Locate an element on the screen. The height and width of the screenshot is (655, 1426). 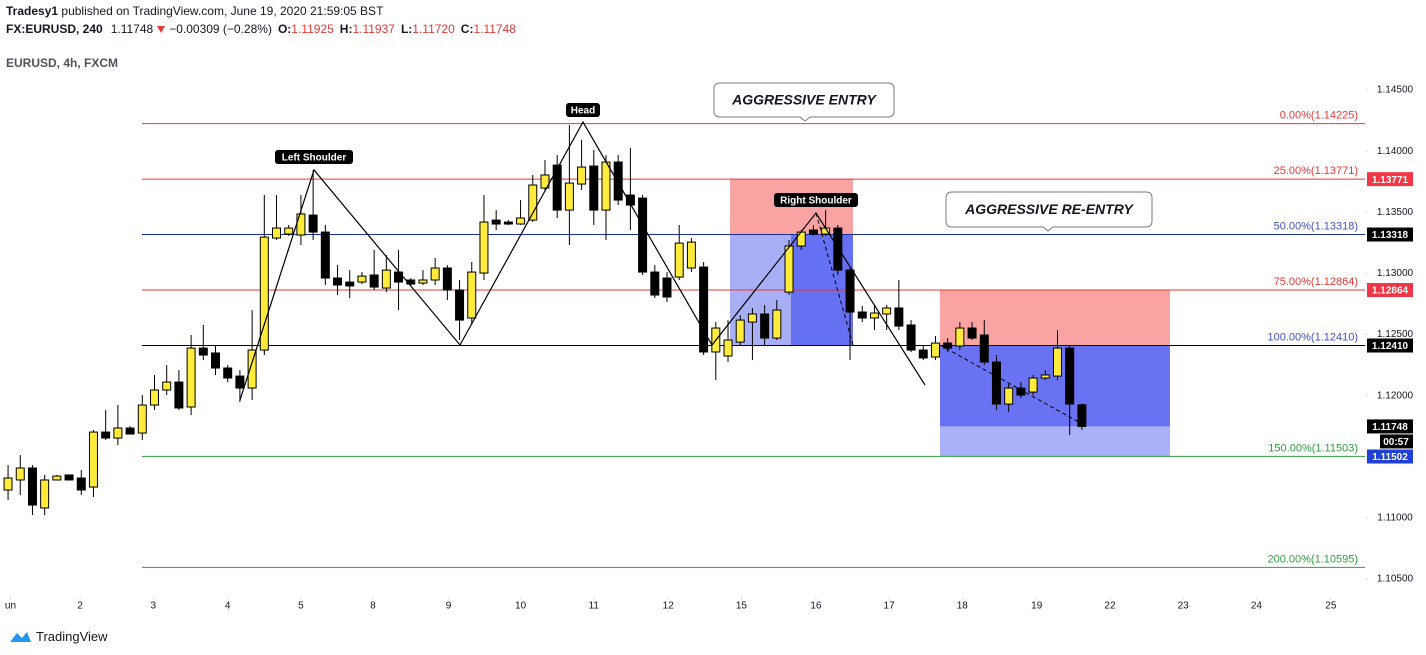
callout-bg is located at coordinates (804, 102).